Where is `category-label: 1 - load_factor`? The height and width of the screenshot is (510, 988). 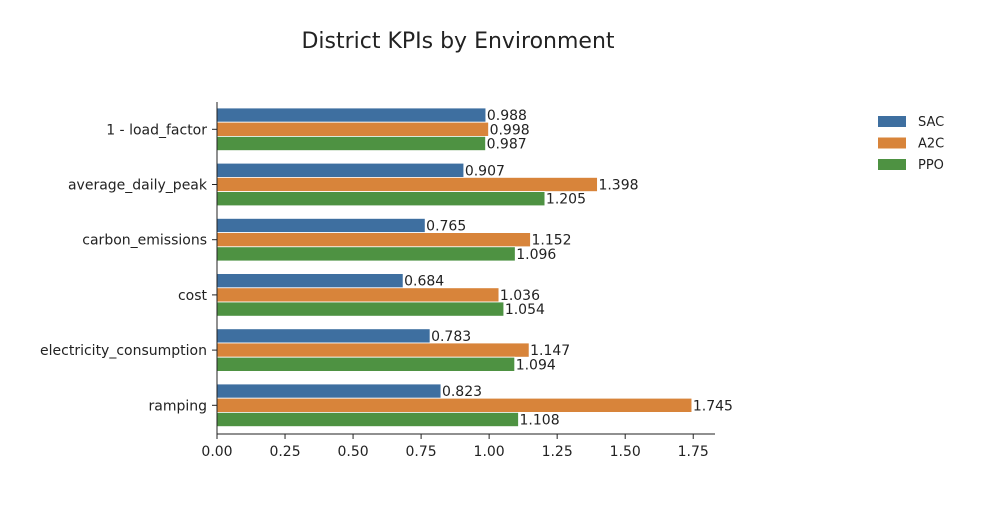 category-label: 1 - load_factor is located at coordinates (156, 130).